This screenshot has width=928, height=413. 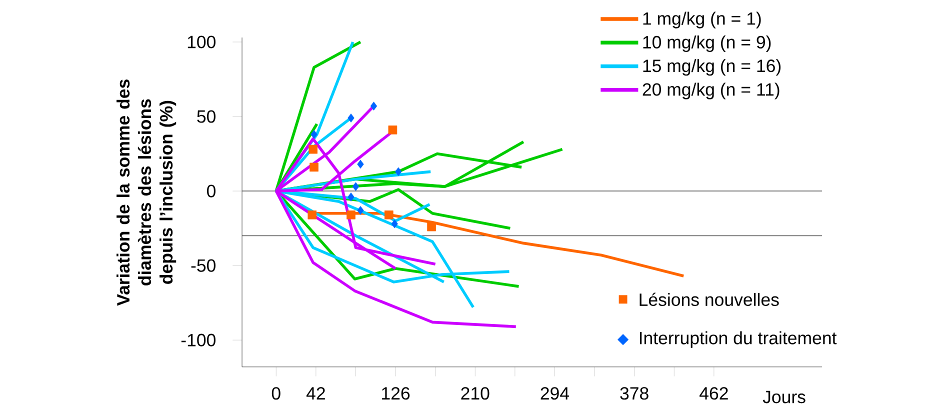 What do you see at coordinates (206, 116) in the screenshot?
I see `y-tick-label: 50` at bounding box center [206, 116].